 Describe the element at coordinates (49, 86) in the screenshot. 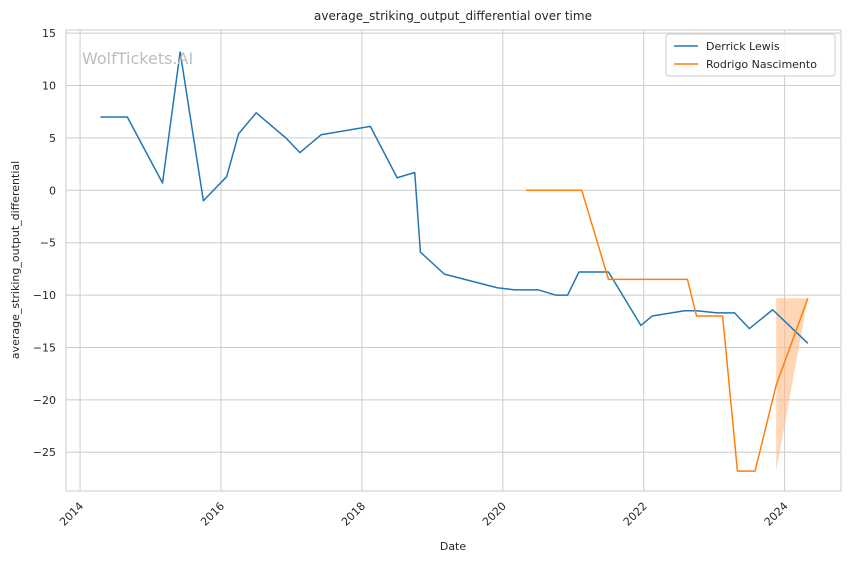

I see `y-tick-label: 10` at that location.